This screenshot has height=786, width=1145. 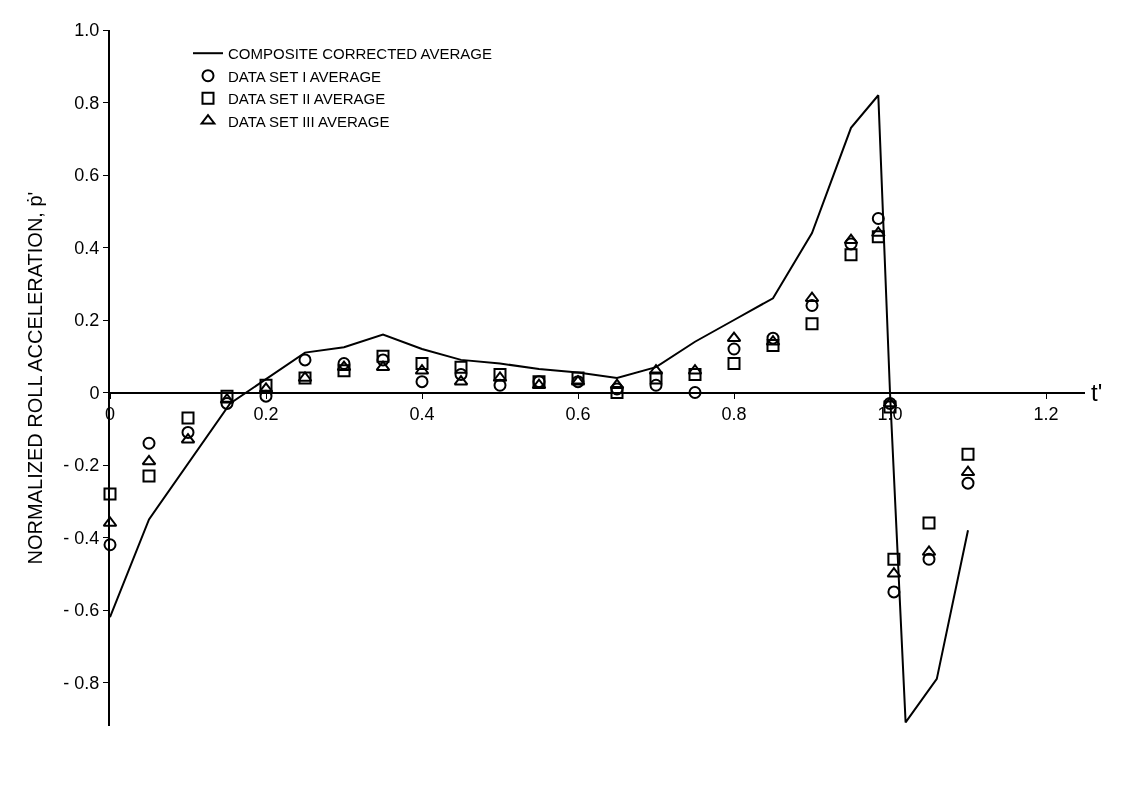 What do you see at coordinates (87, 175) in the screenshot?
I see `y-tick-label: 0.6` at bounding box center [87, 175].